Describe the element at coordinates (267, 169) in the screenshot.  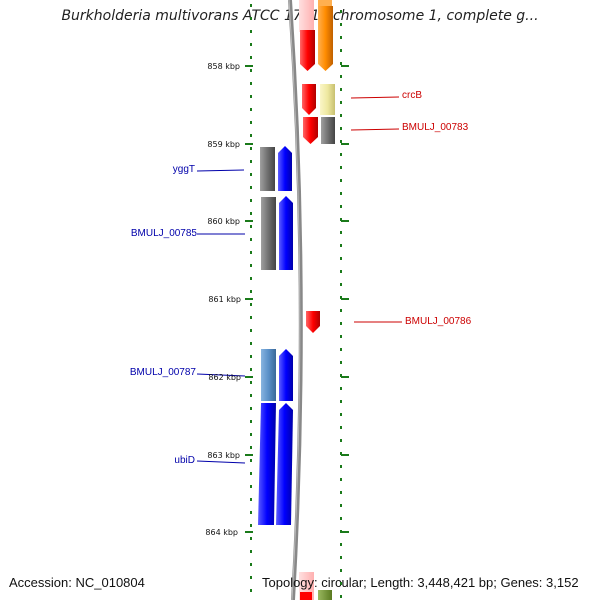
I see `gray-feature-yggT` at that location.